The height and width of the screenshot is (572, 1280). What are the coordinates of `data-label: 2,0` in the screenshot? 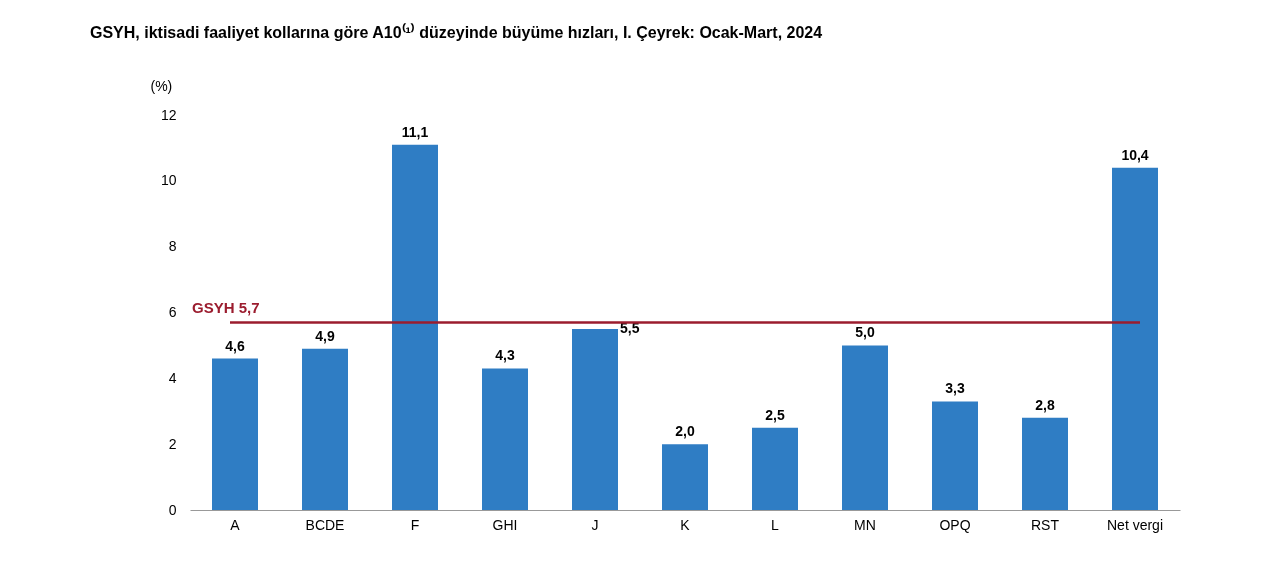 It's located at (685, 431).